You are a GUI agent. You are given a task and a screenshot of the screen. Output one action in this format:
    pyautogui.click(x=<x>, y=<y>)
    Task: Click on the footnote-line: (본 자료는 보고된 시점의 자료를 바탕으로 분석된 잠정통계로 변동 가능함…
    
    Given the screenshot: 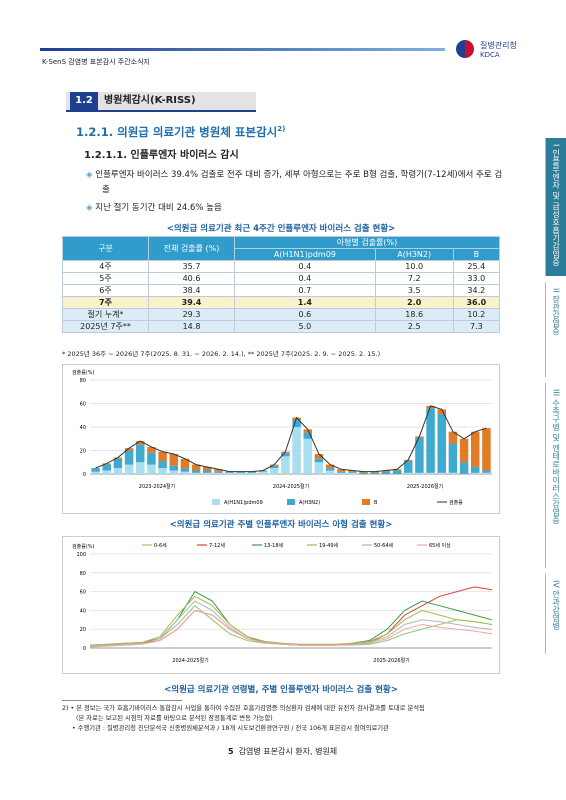 What is the action you would take?
    pyautogui.click(x=174, y=718)
    